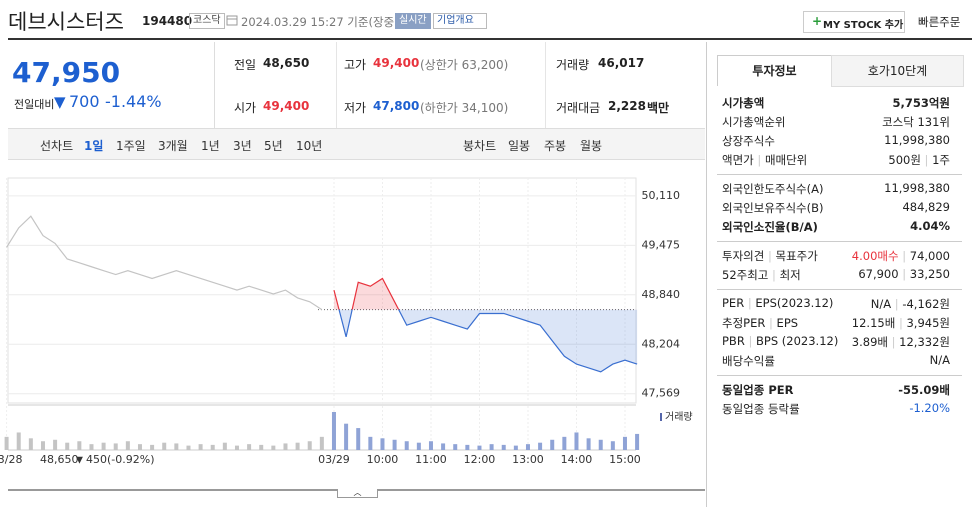 The image size is (972, 507). I want to click on row-values: -55.09배, so click(924, 391).